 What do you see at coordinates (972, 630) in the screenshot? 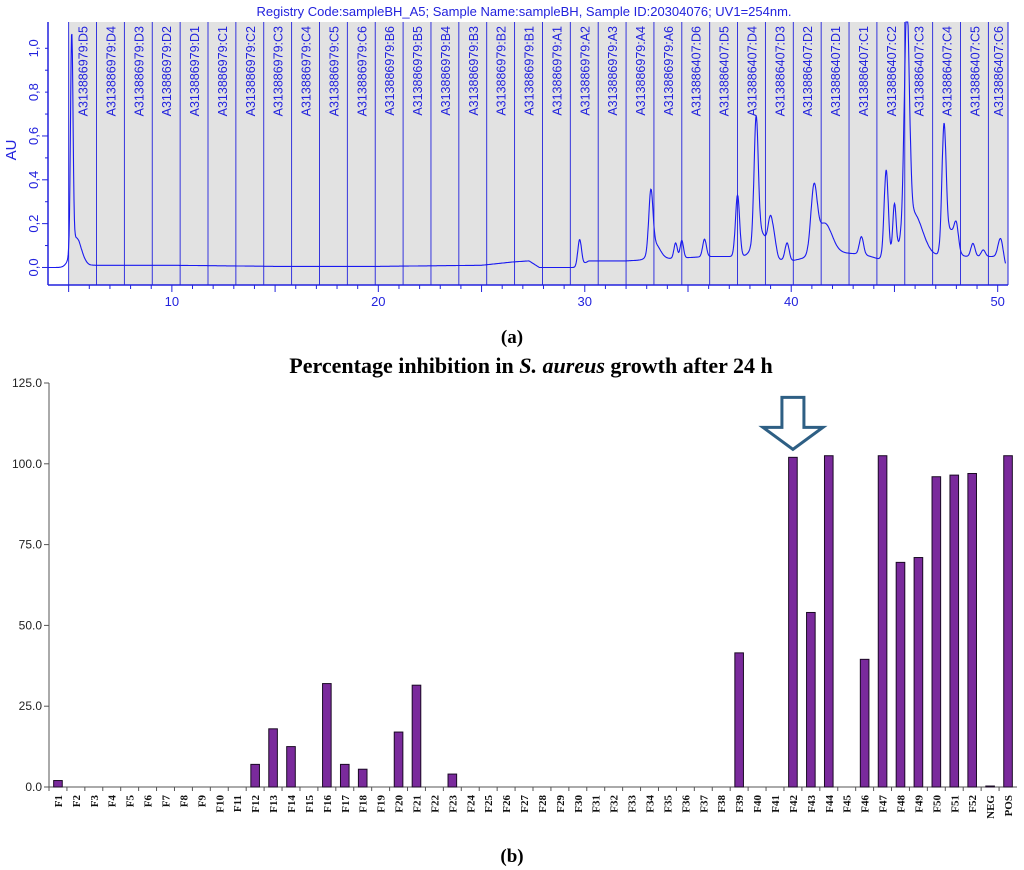
I see `bar-f52` at bounding box center [972, 630].